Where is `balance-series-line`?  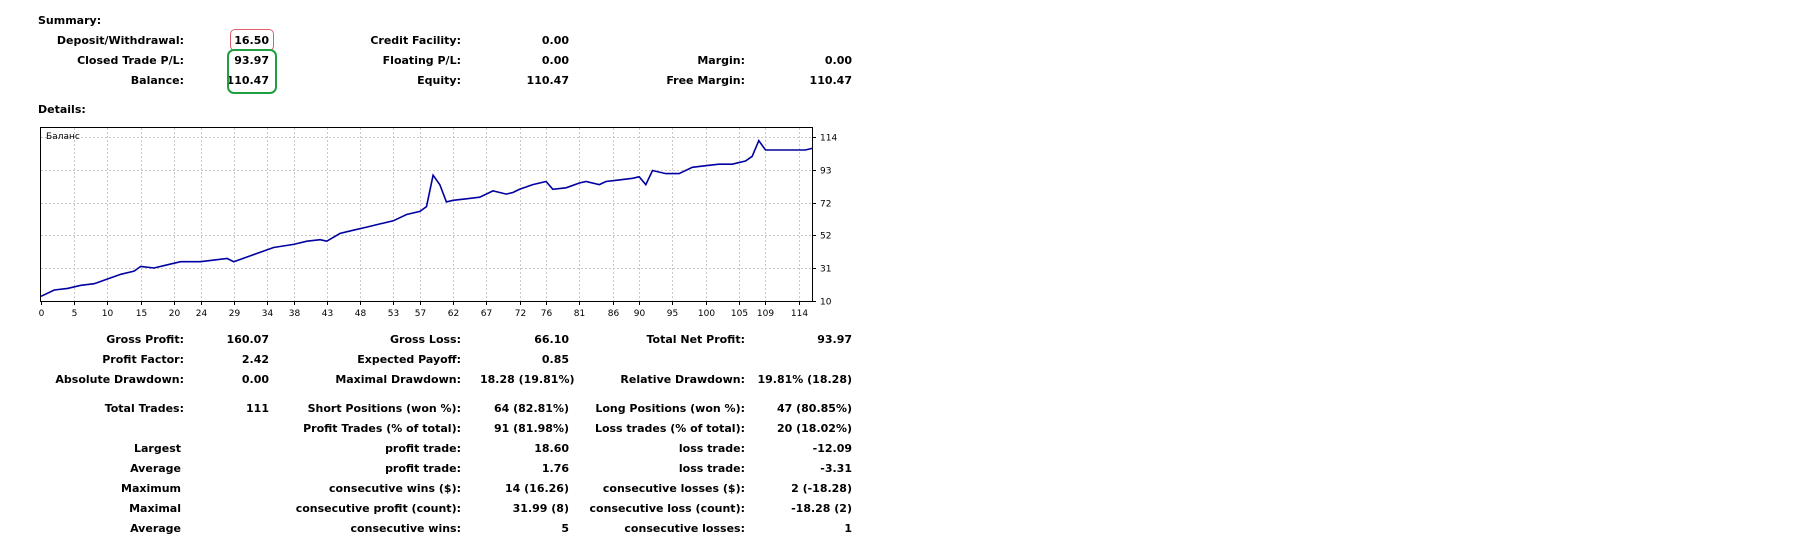 balance-series-line is located at coordinates (426, 218).